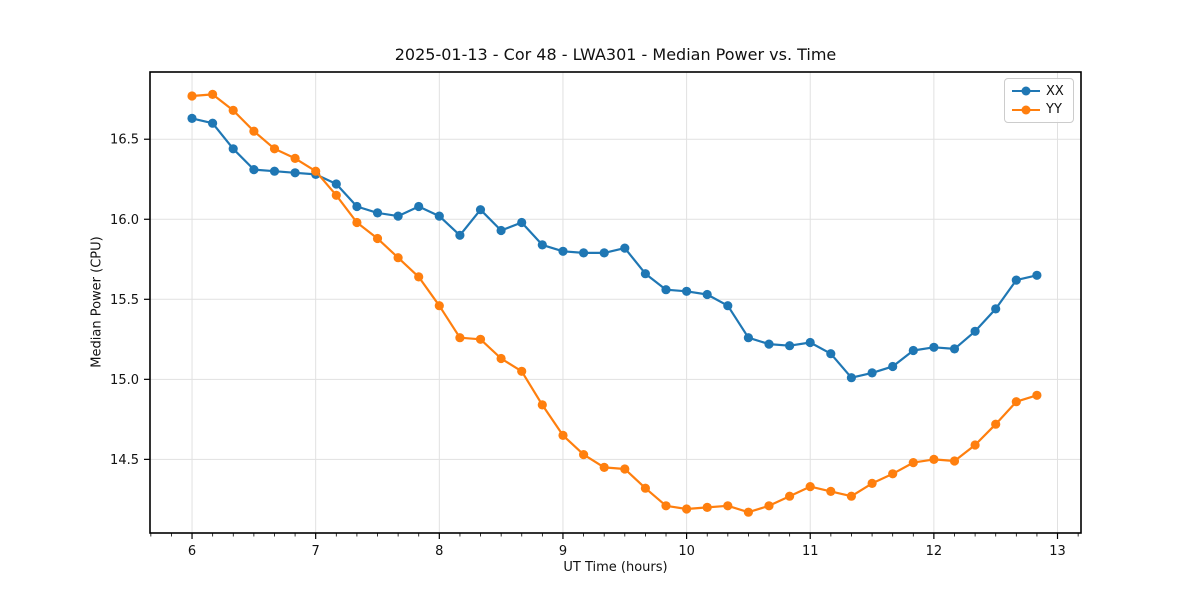  Describe the element at coordinates (97, 302) in the screenshot. I see `y-axis-label: Median Power (CPU)` at that location.